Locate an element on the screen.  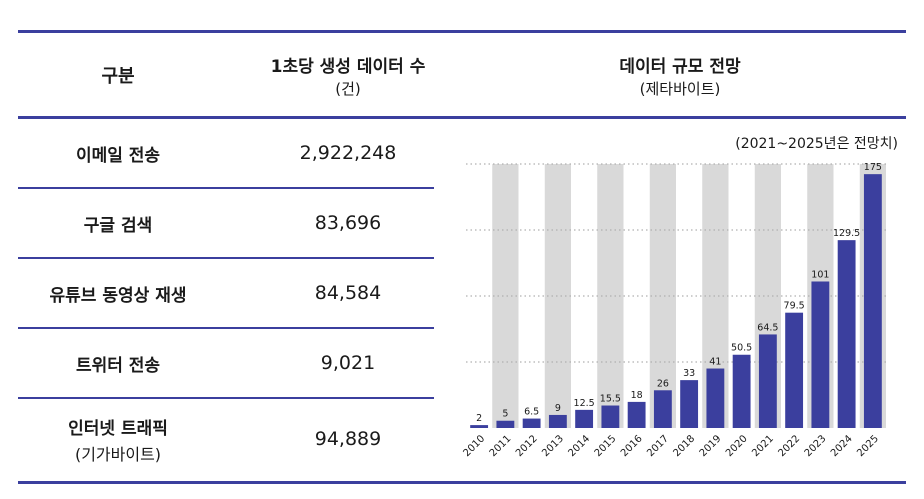
table-row-email: 이메일 전송 2,922,248 is located at coordinates (226, 153).